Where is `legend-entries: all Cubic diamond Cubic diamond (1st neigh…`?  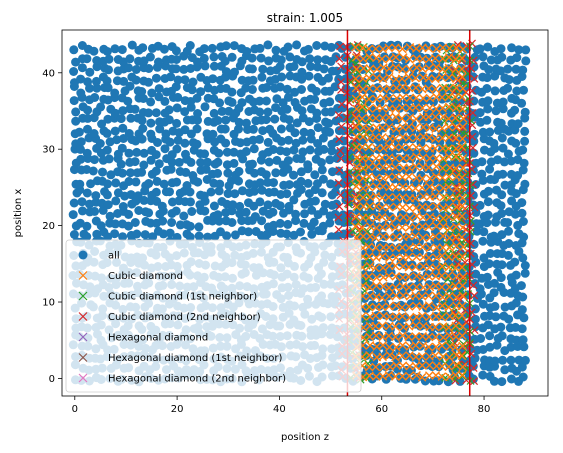 legend-entries: all Cubic diamond Cubic diamond (1st neigh… is located at coordinates (182, 317).